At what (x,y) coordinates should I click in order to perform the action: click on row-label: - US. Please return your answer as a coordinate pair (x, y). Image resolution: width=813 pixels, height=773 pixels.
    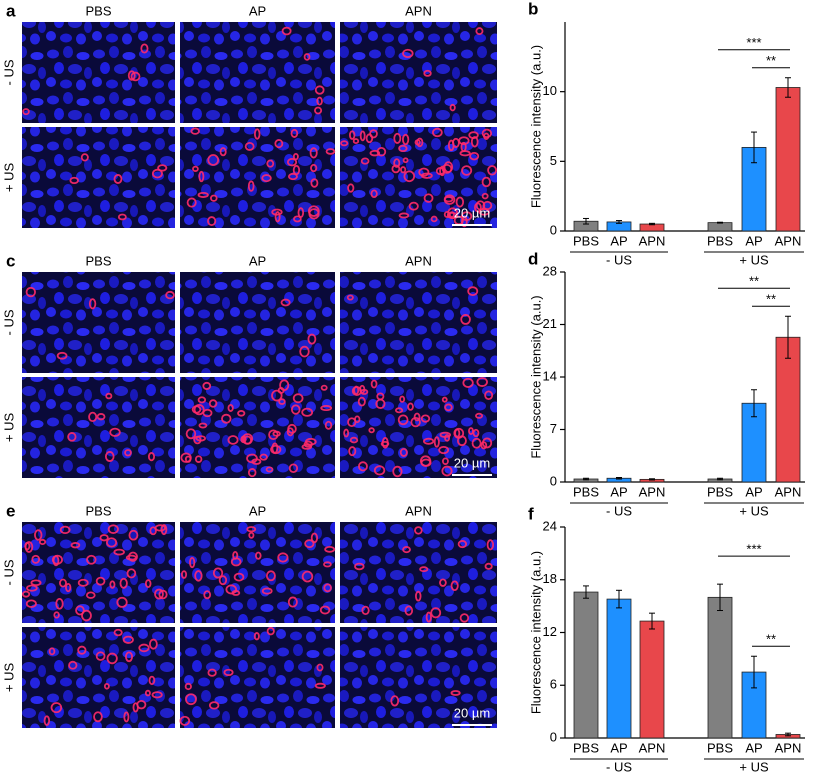
    Looking at the image, I should click on (8, 72).